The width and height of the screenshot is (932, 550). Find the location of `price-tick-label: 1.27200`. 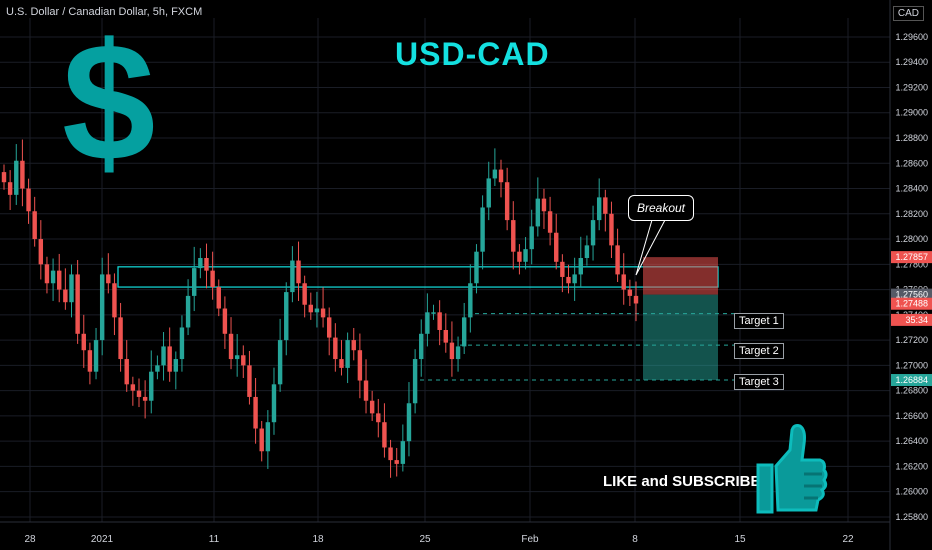

price-tick-label: 1.27200 is located at coordinates (911, 340).